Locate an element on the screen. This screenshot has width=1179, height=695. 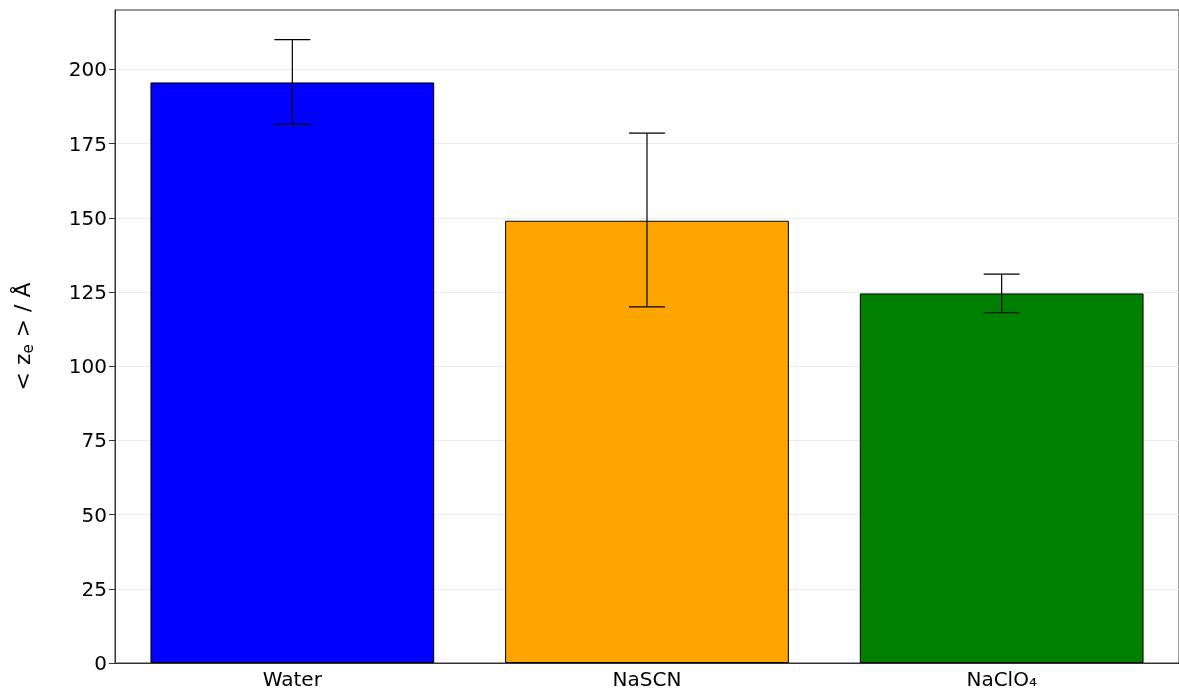
y-tick-label: 50 is located at coordinates (94, 514).